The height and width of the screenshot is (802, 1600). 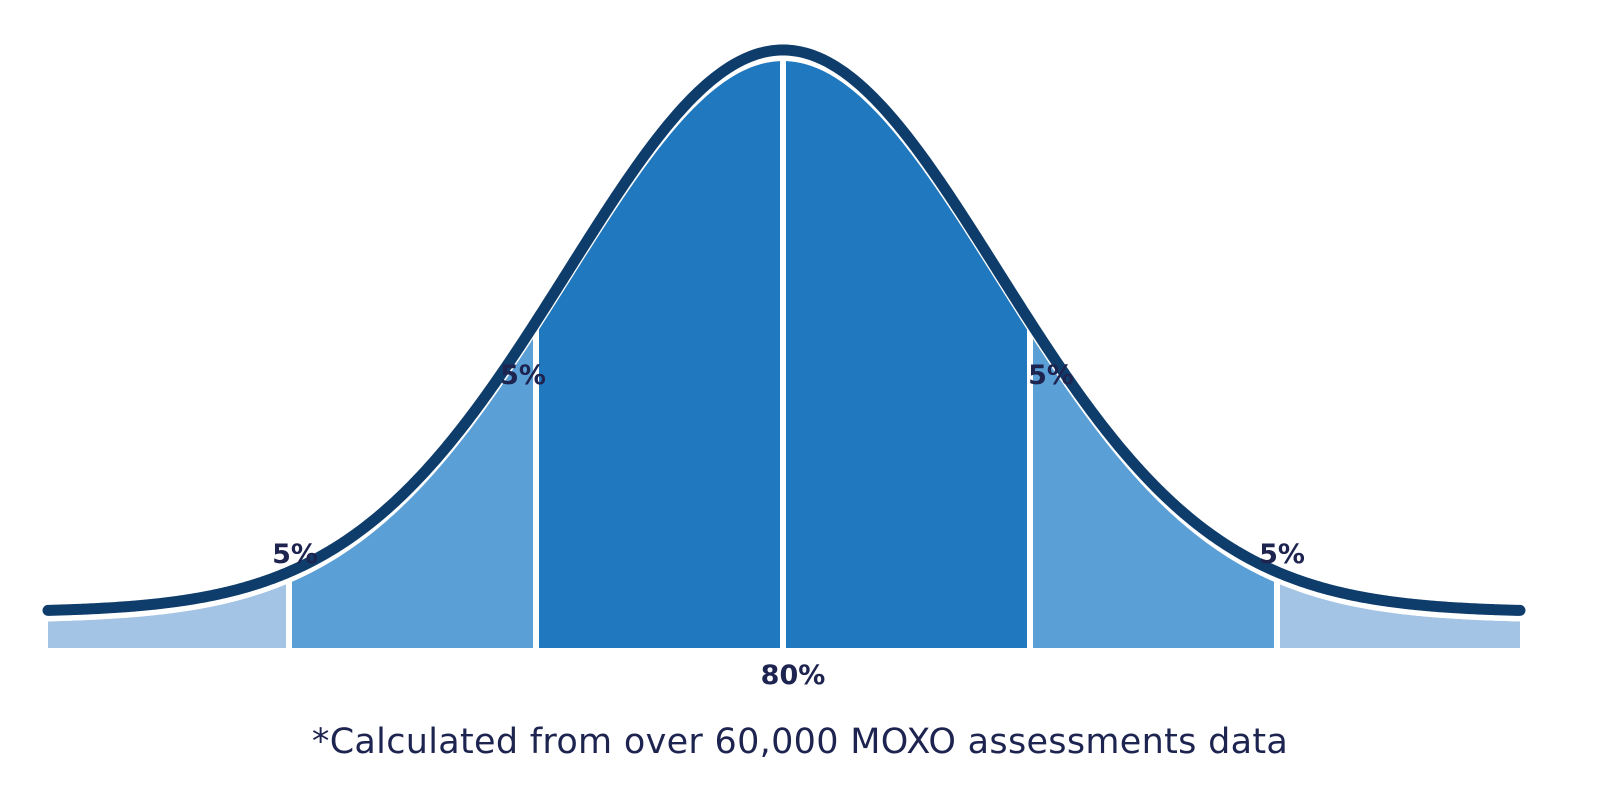 What do you see at coordinates (659, 355) in the screenshot?
I see `segment-center-left` at bounding box center [659, 355].